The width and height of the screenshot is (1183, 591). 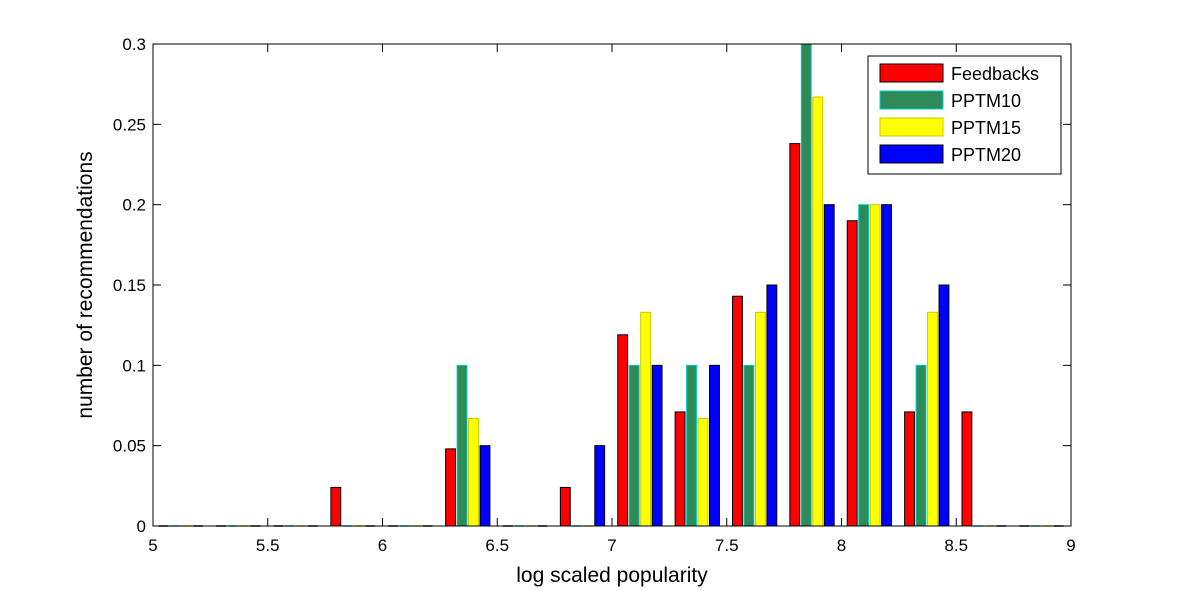 What do you see at coordinates (995, 74) in the screenshot?
I see `legend-label-feedbacks: Feedbacks` at bounding box center [995, 74].